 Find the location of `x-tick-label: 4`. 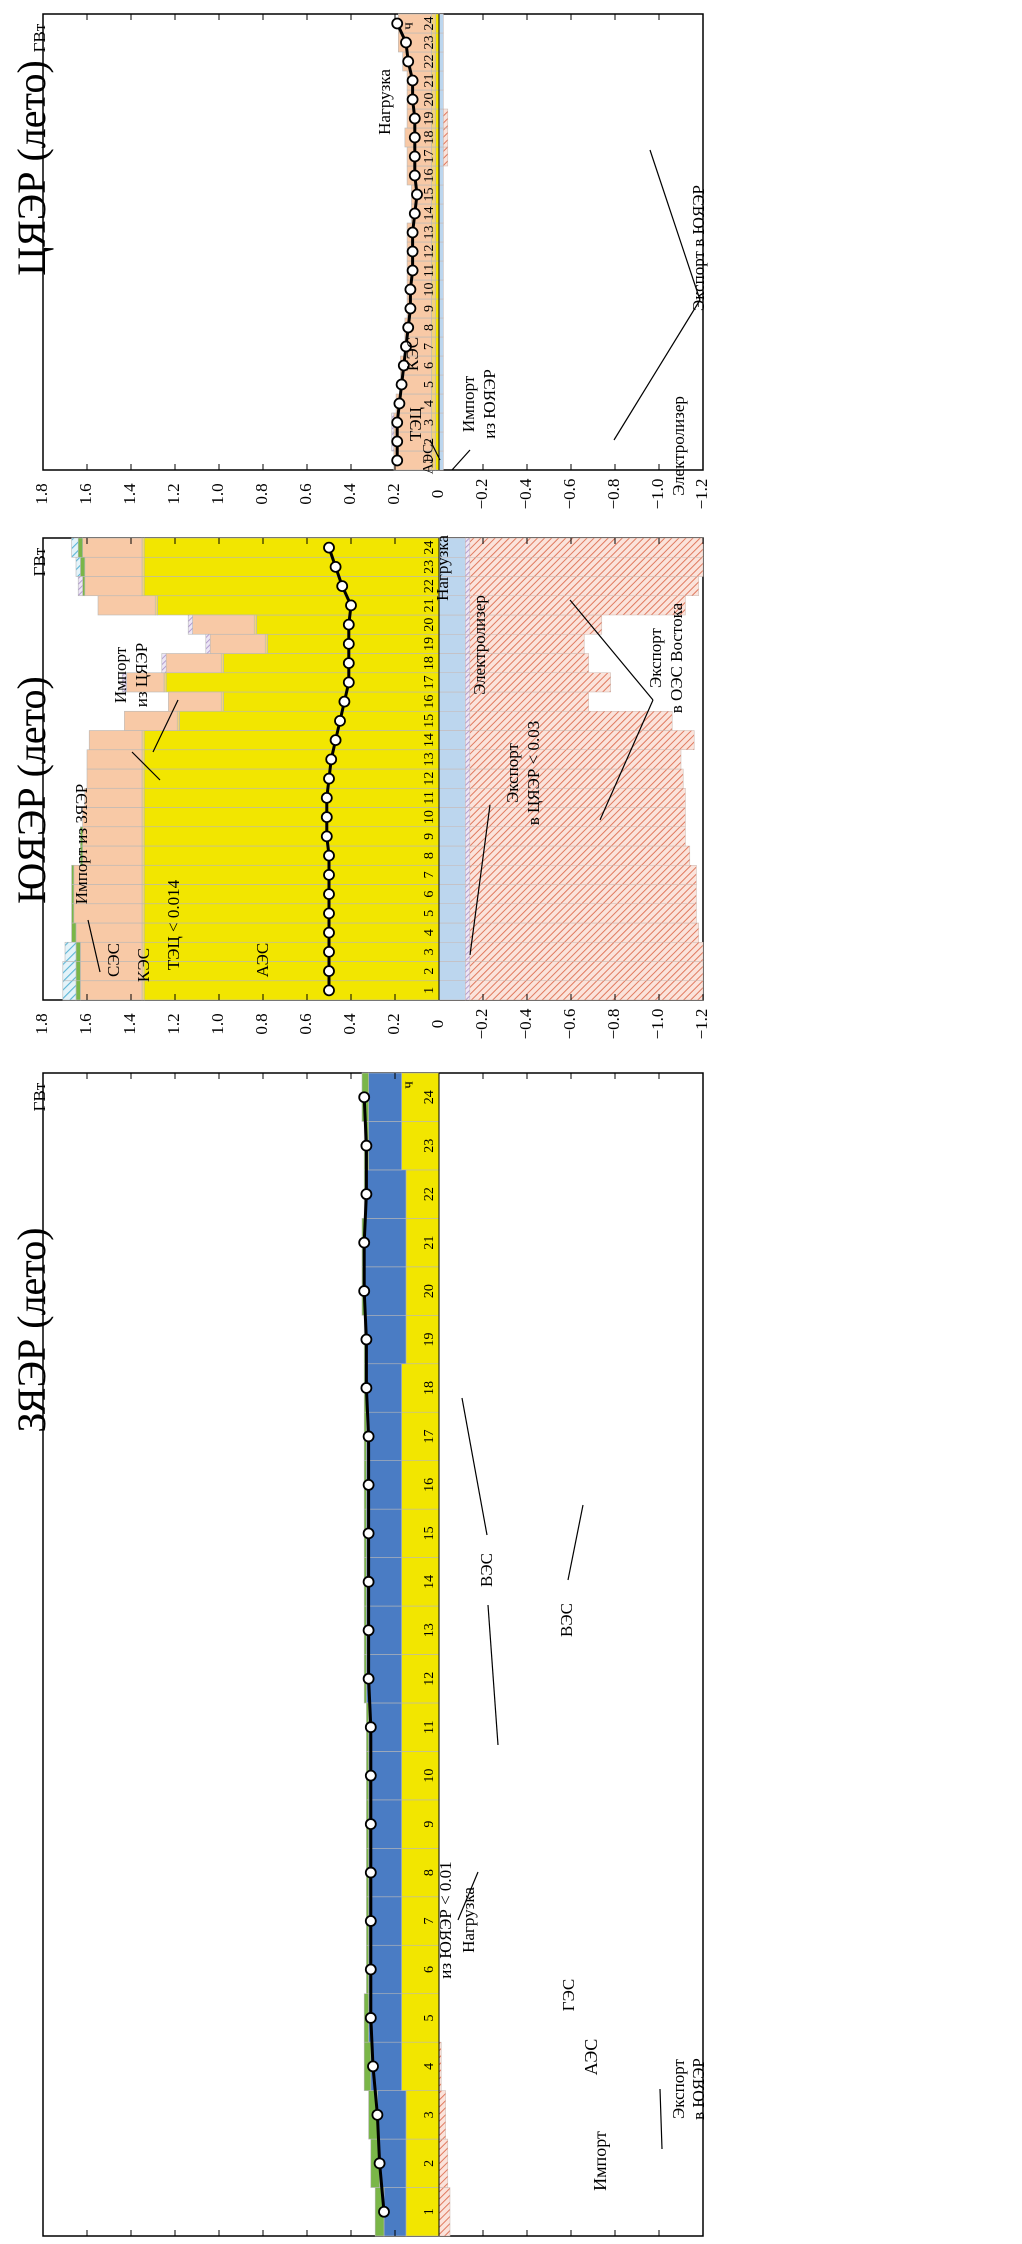

x-tick-label: 4 is located at coordinates (429, 932).